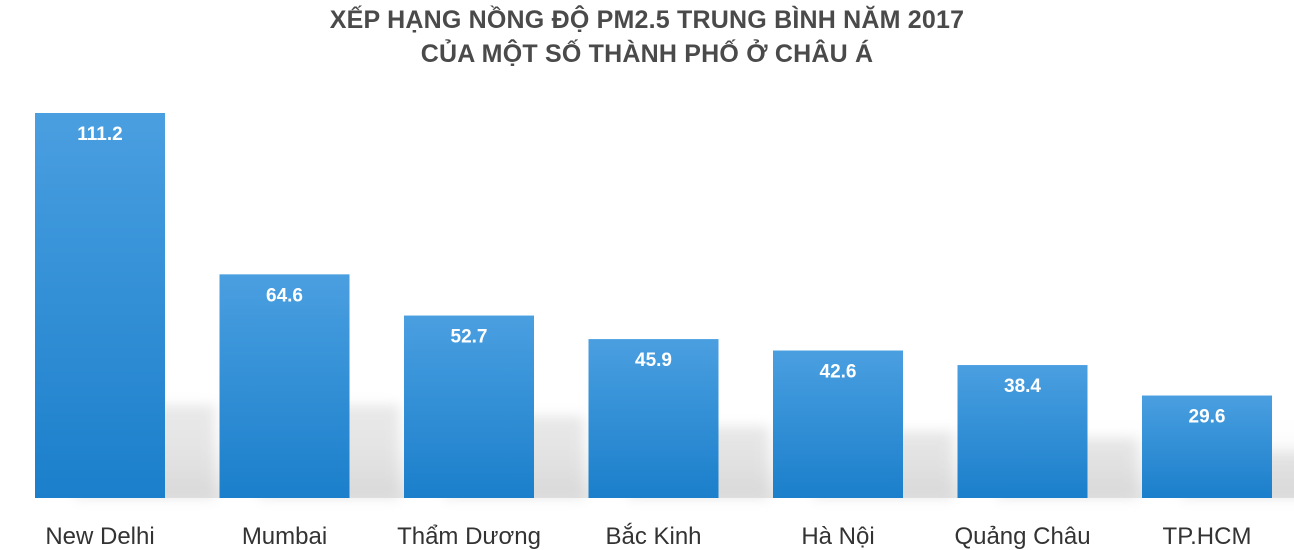 This screenshot has height=550, width=1294. I want to click on bar-tp-hcm, so click(1207, 446).